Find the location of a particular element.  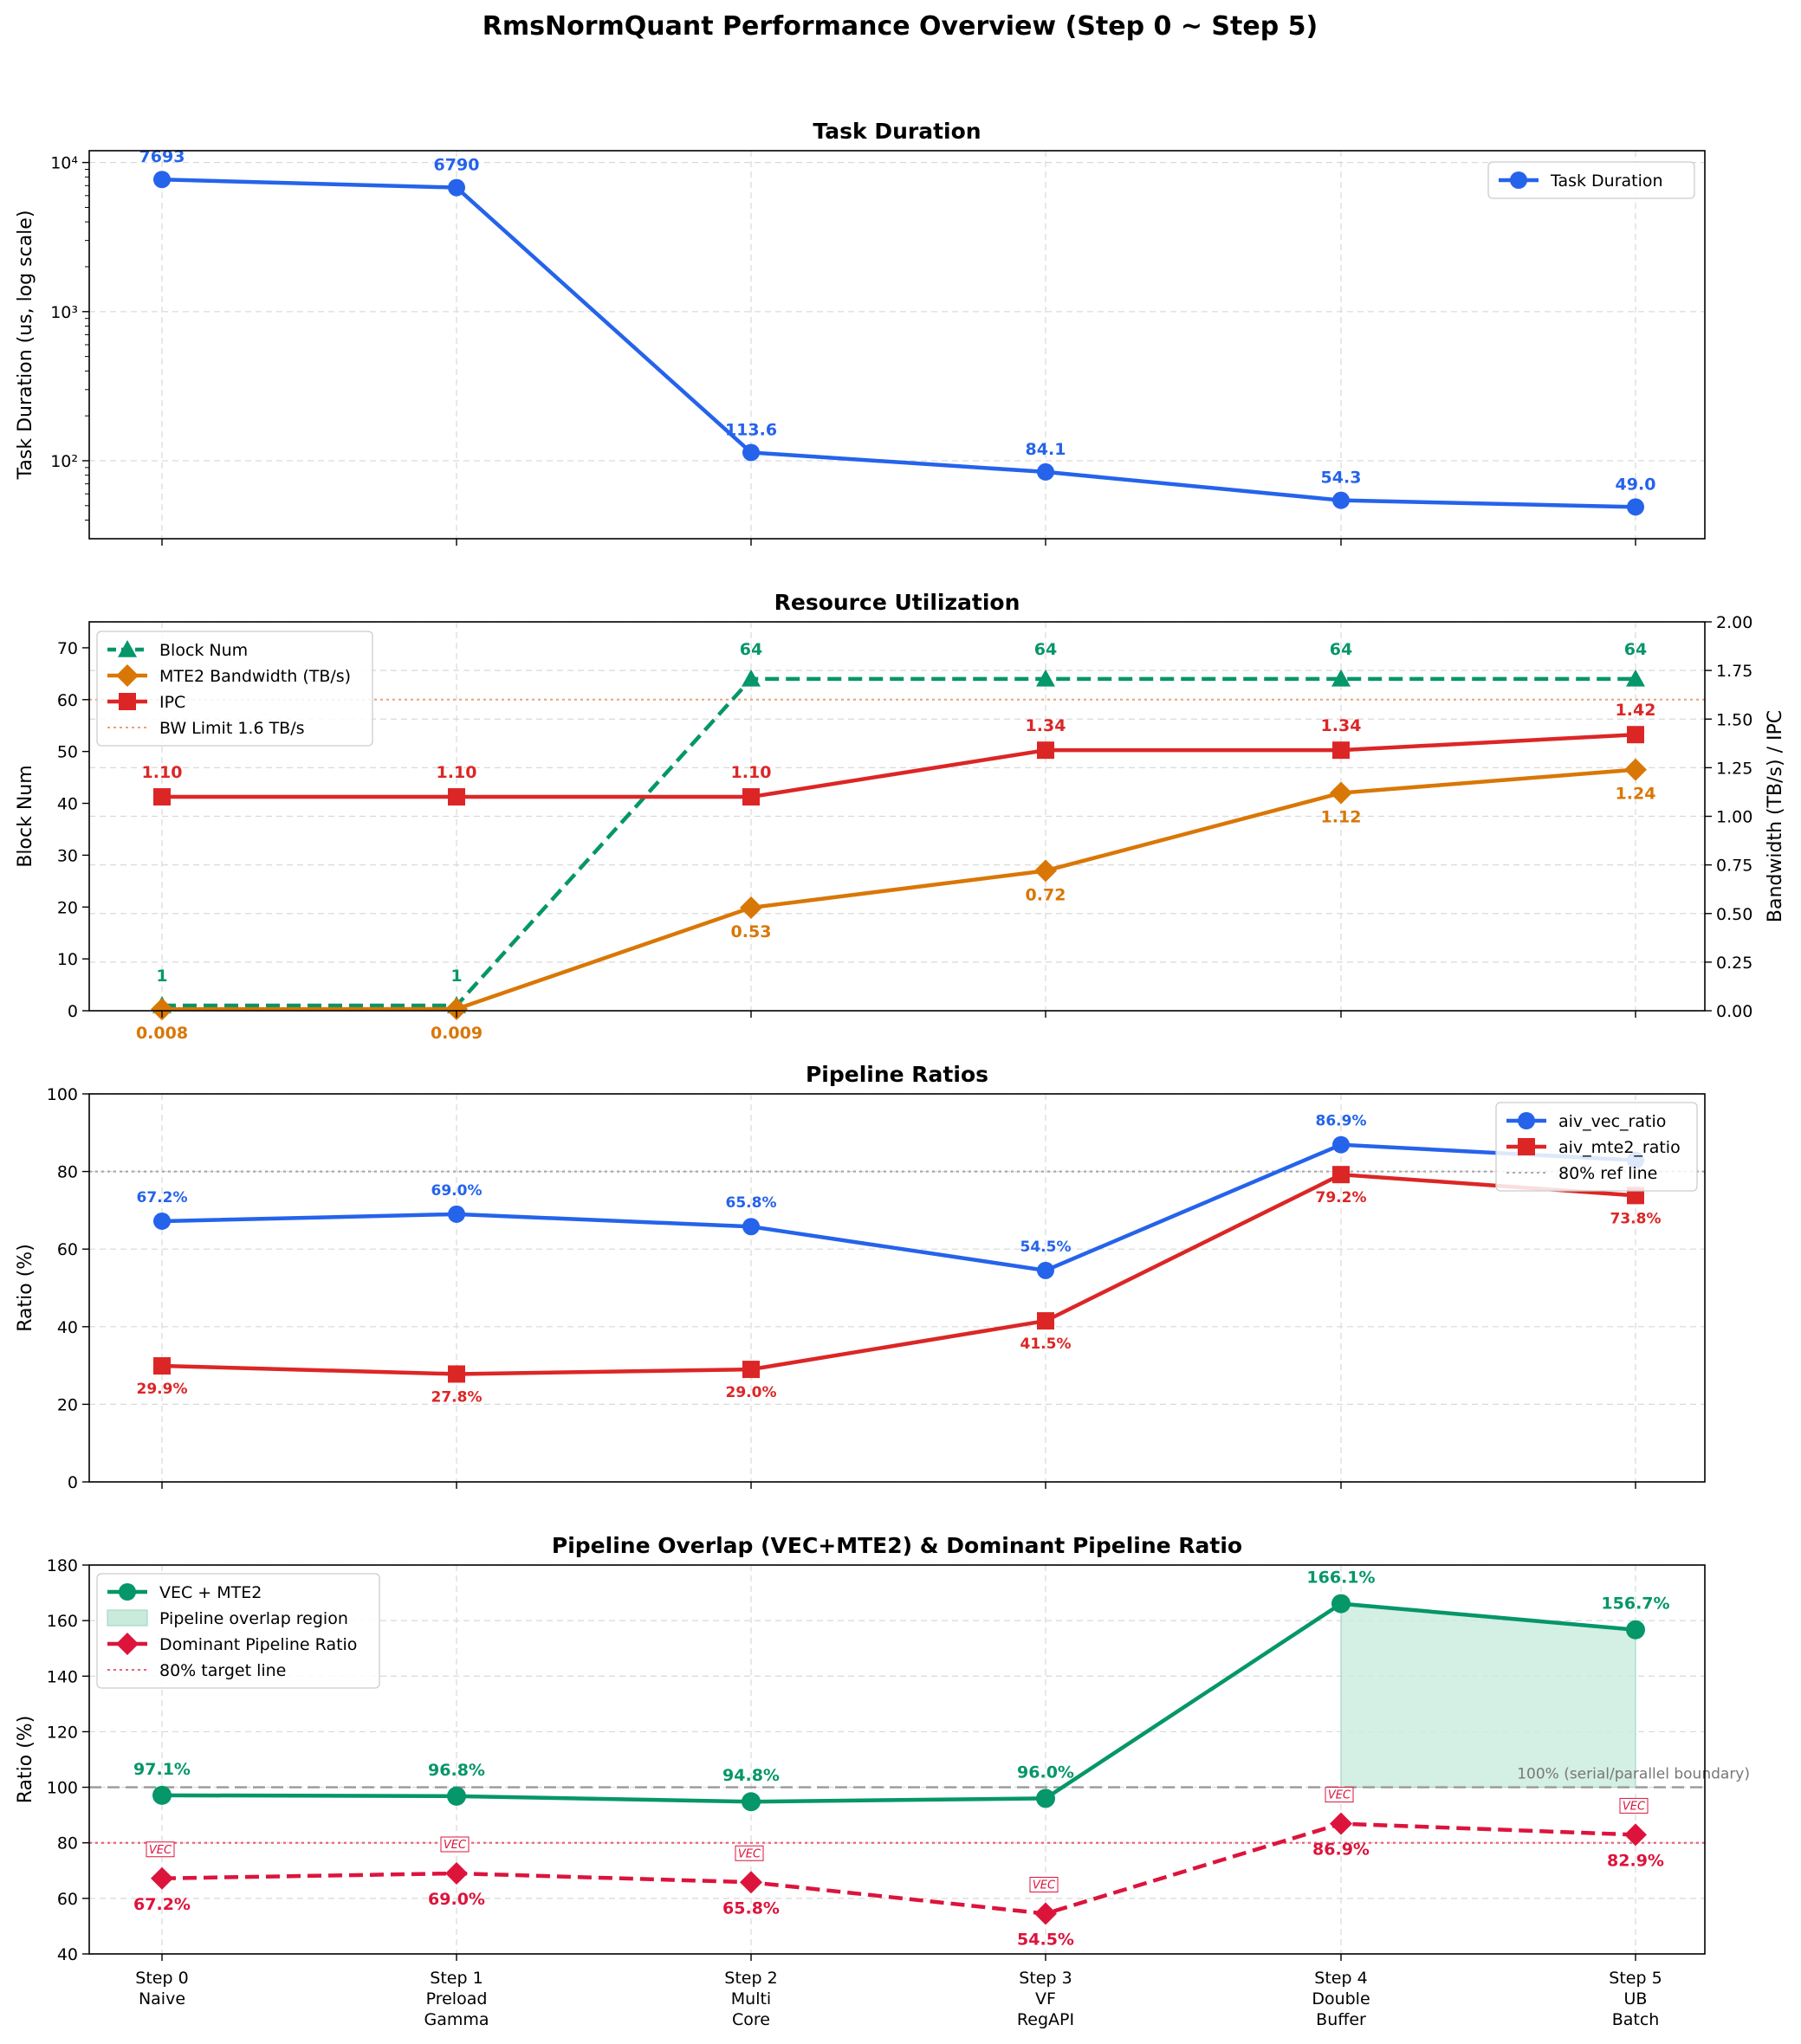

aiv-mte2-ratio-point is located at coordinates (1045, 1321).